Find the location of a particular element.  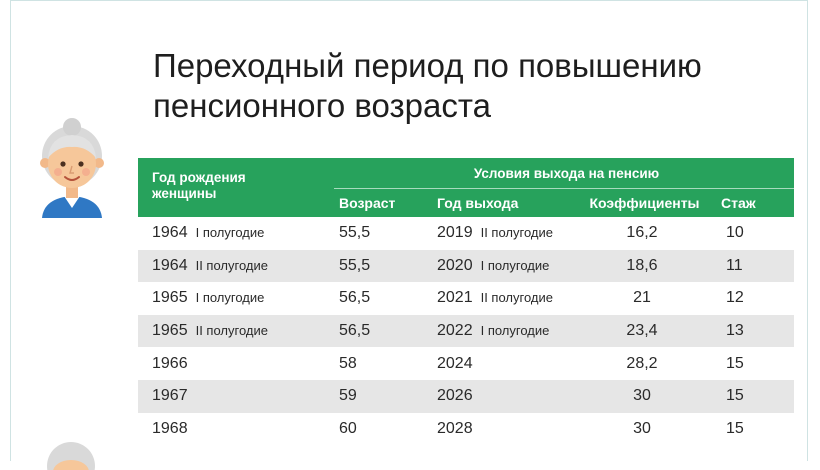

cell-exit-year: 2019 II полугодие is located at coordinates (495, 233).